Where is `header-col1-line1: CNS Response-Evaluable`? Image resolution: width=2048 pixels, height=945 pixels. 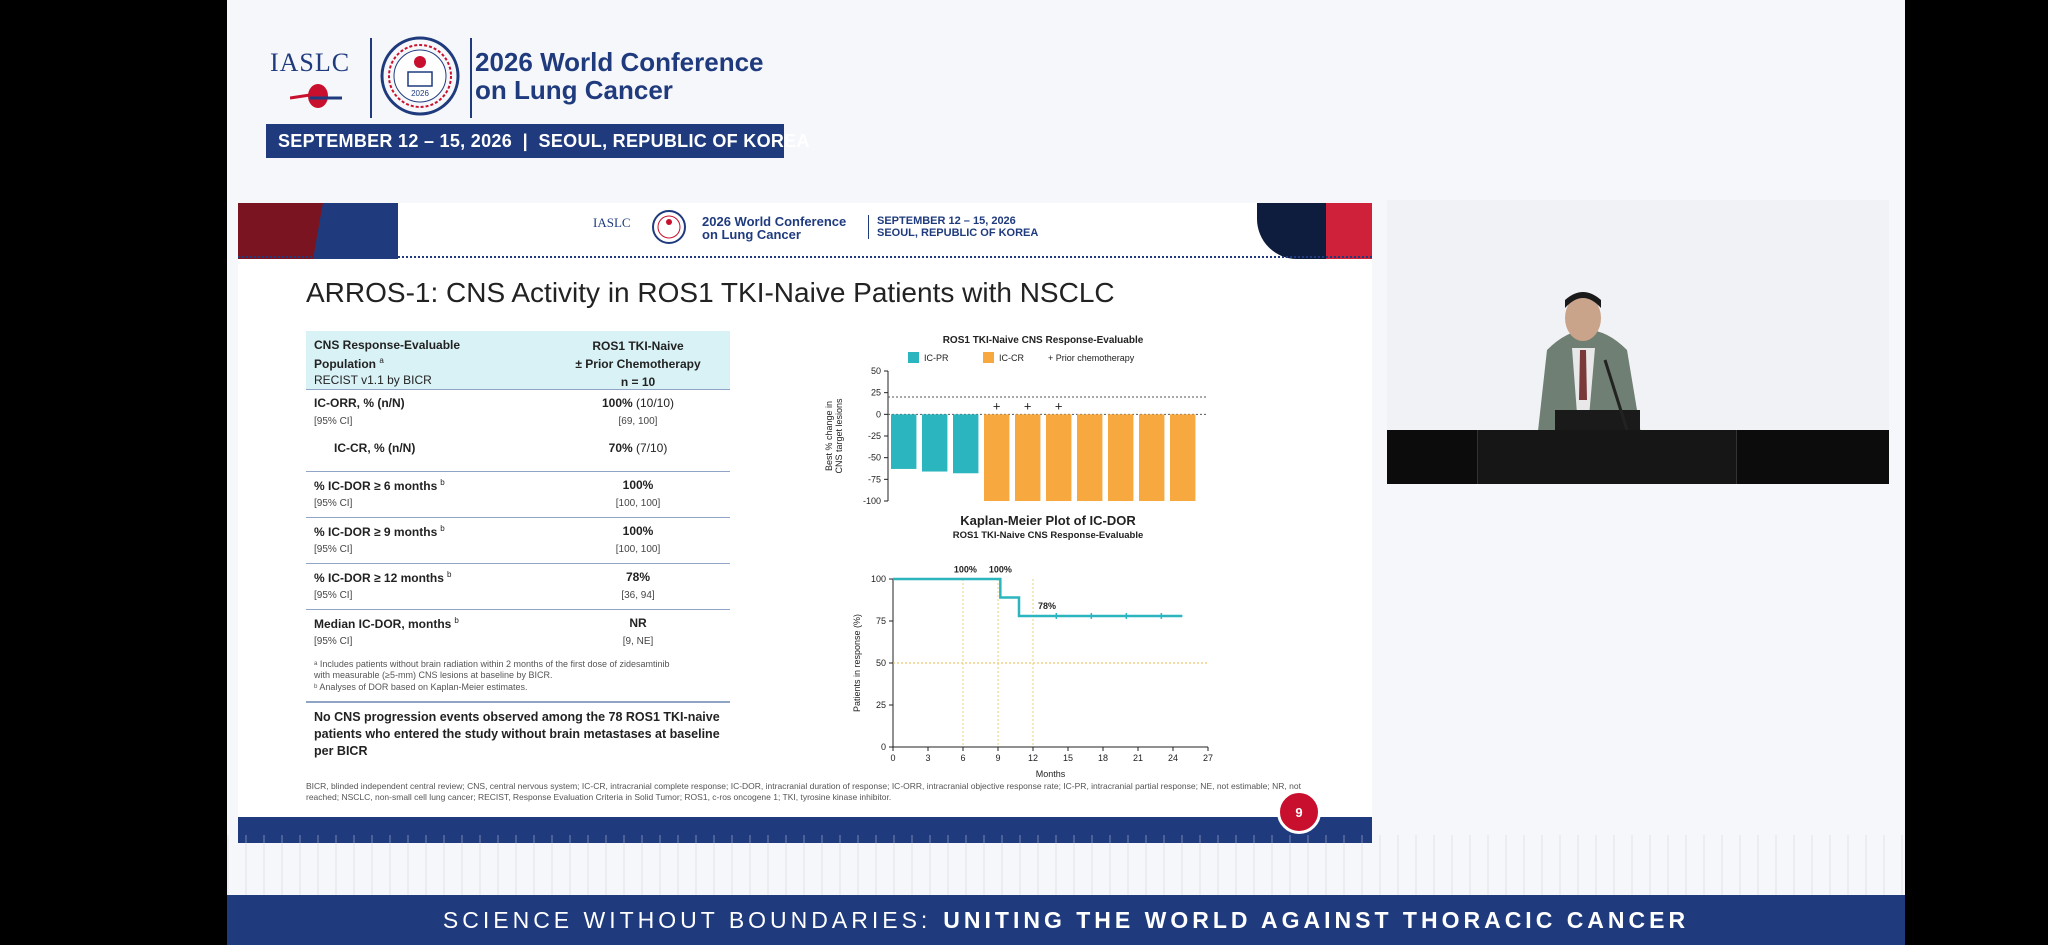 header-col1-line1: CNS Response-Evaluable is located at coordinates (387, 345).